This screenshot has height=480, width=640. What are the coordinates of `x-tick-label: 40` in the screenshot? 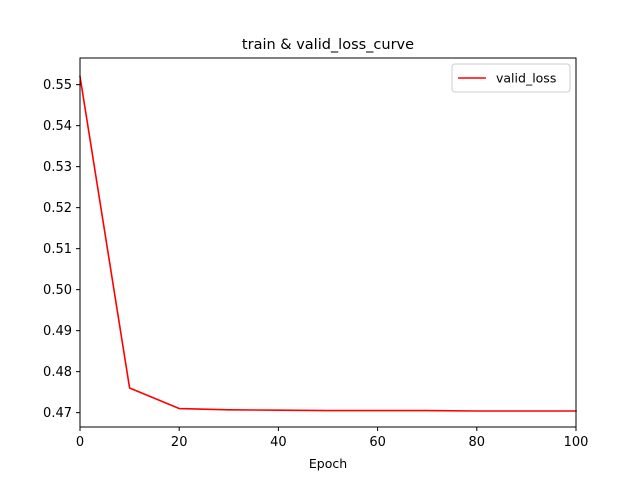 It's located at (278, 442).